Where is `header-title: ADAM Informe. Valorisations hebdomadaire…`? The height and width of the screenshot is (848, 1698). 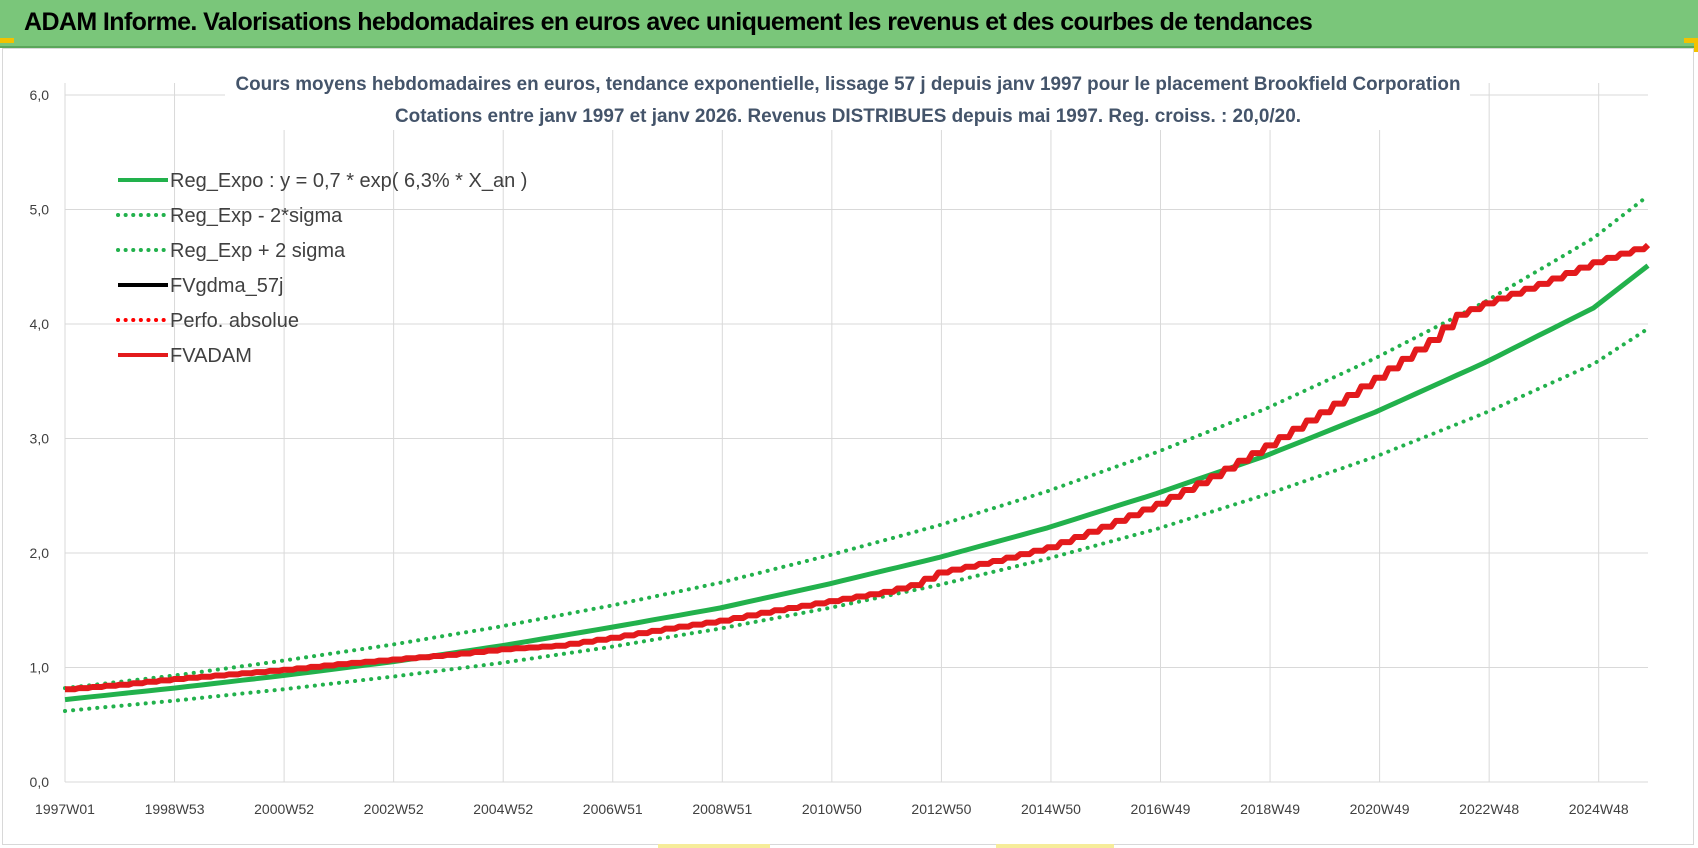 header-title: ADAM Informe. Valorisations hebdomadaire… is located at coordinates (668, 22).